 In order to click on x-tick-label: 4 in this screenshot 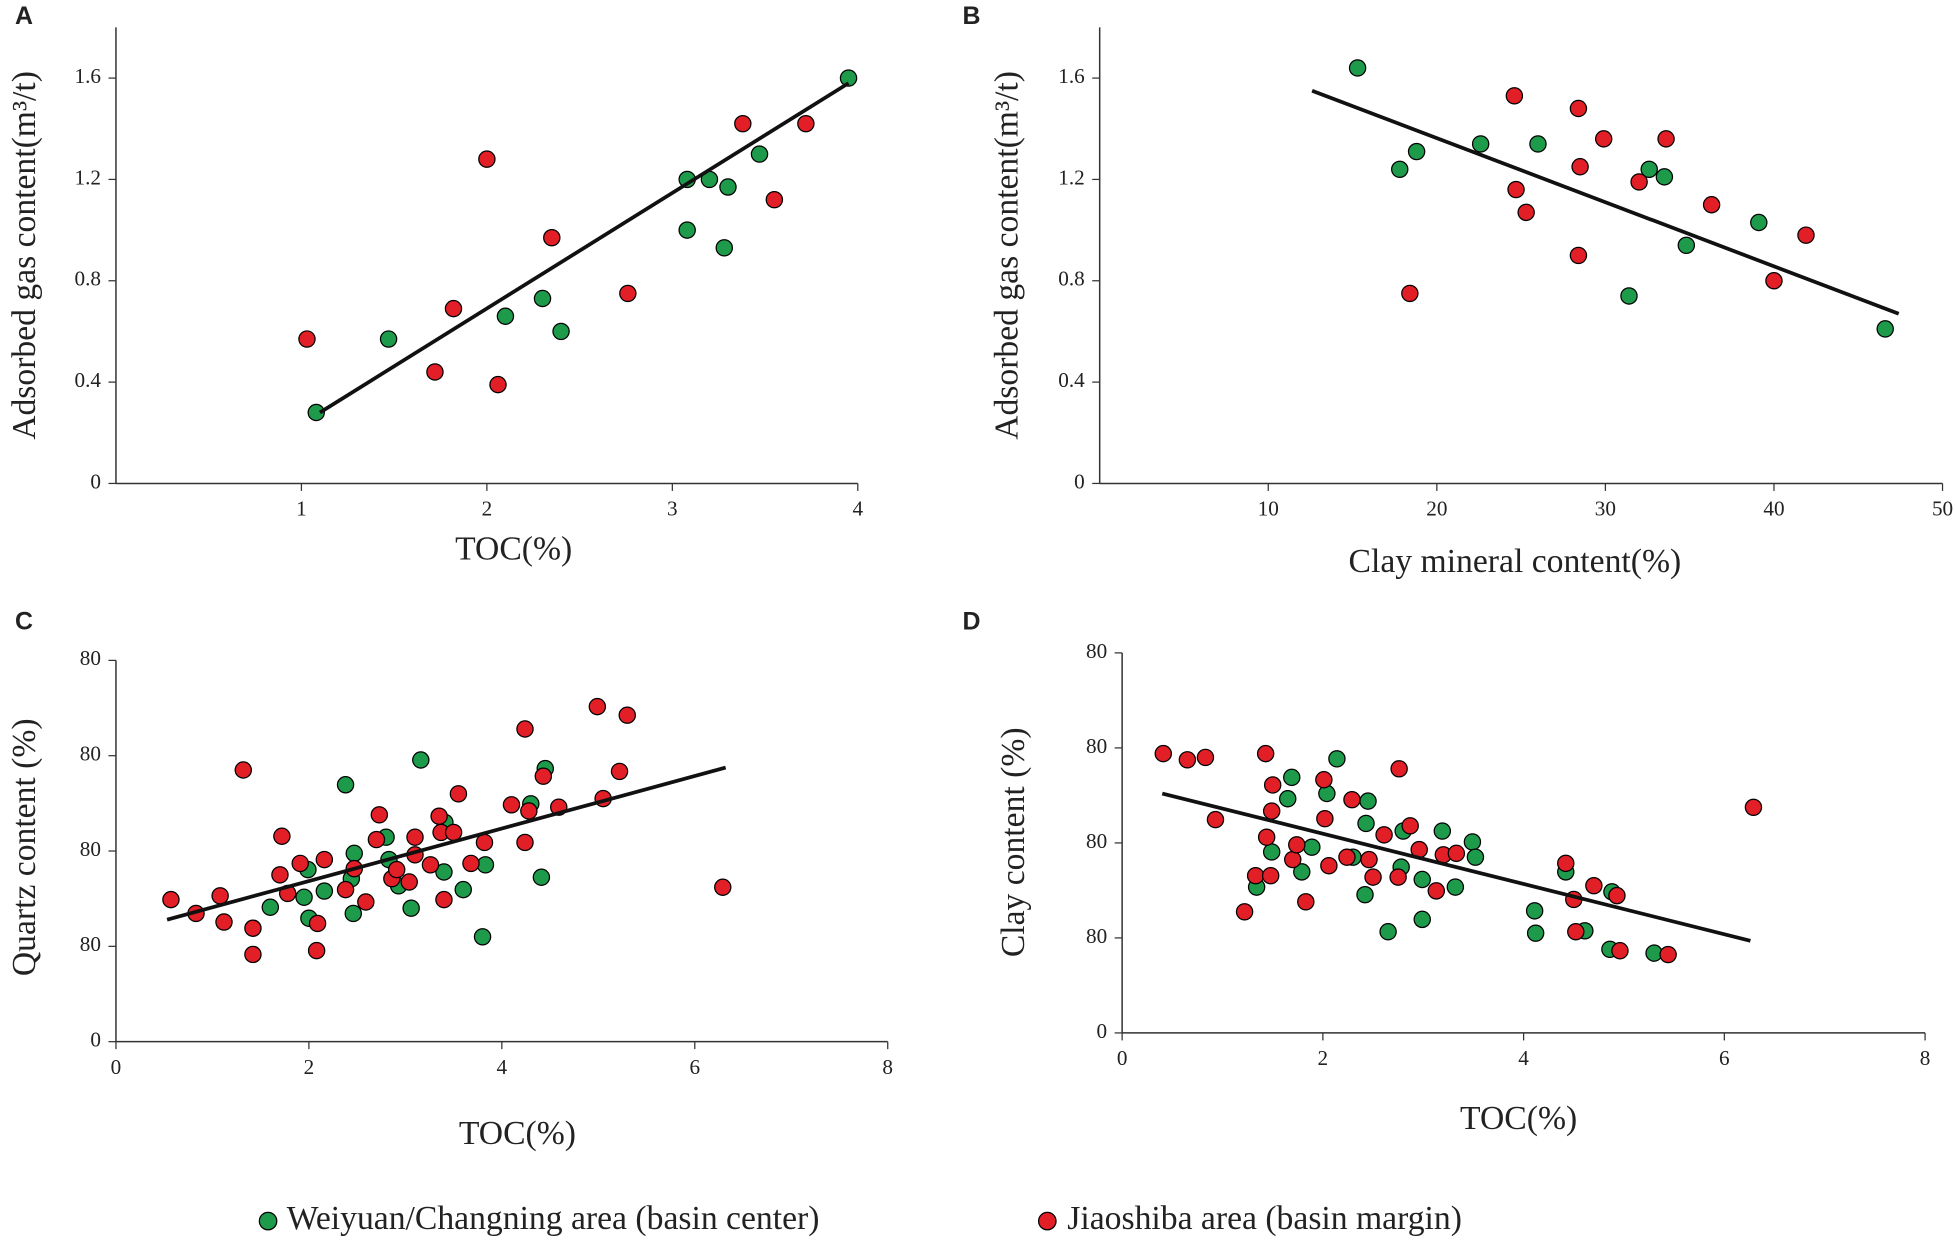, I will do `click(1523, 1058)`.